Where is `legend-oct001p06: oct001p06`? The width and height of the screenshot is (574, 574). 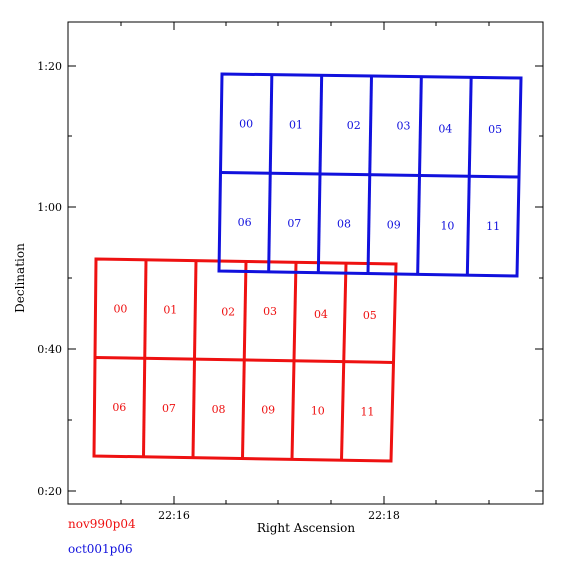
legend-oct001p06: oct001p06 is located at coordinates (100, 549).